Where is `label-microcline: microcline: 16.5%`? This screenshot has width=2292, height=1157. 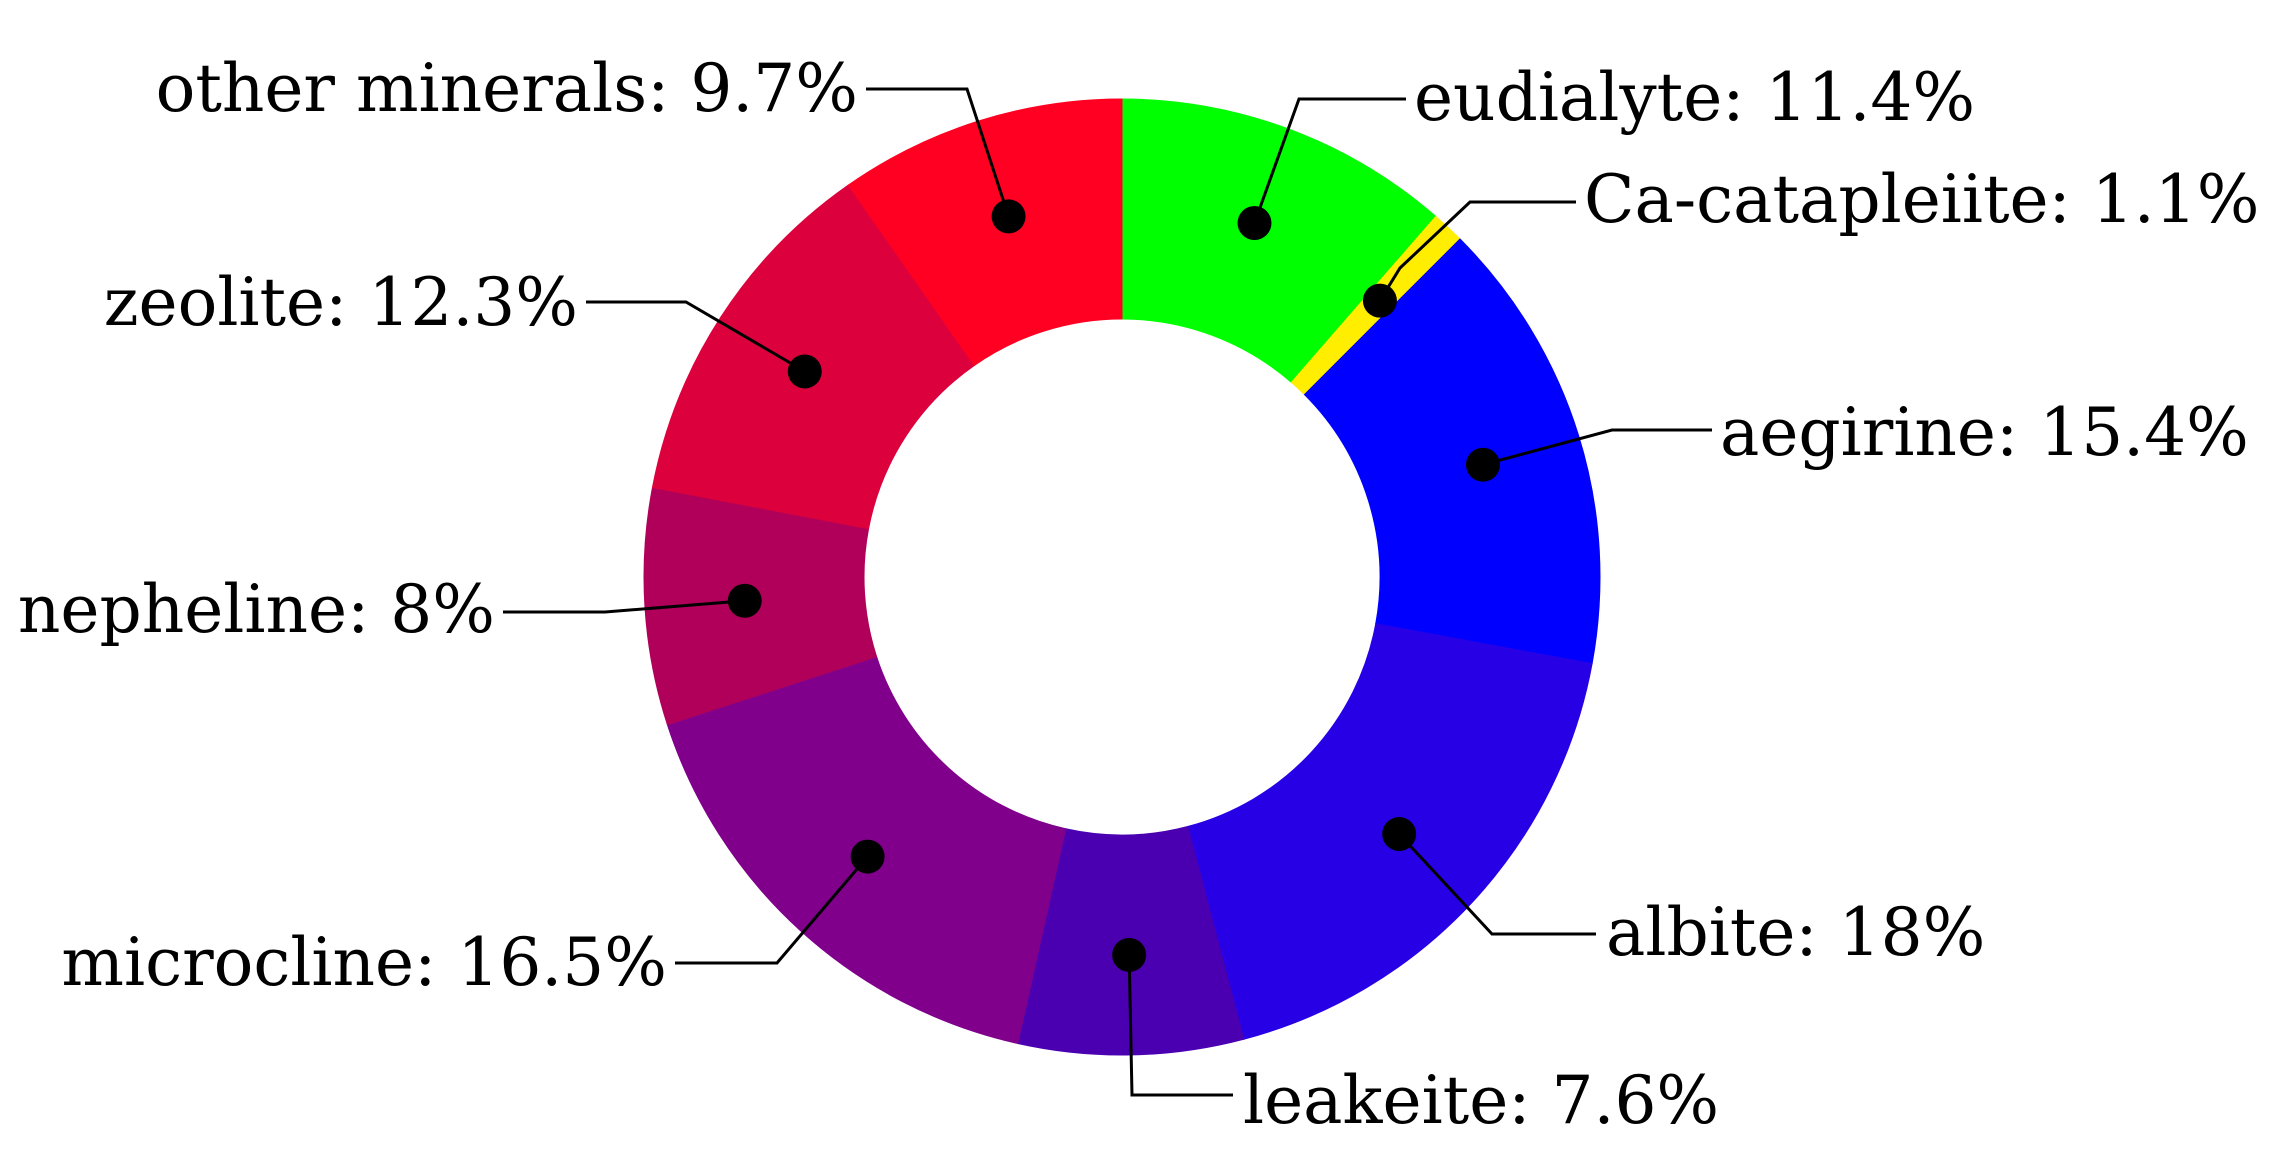
label-microcline: microcline: 16.5% is located at coordinates (364, 962).